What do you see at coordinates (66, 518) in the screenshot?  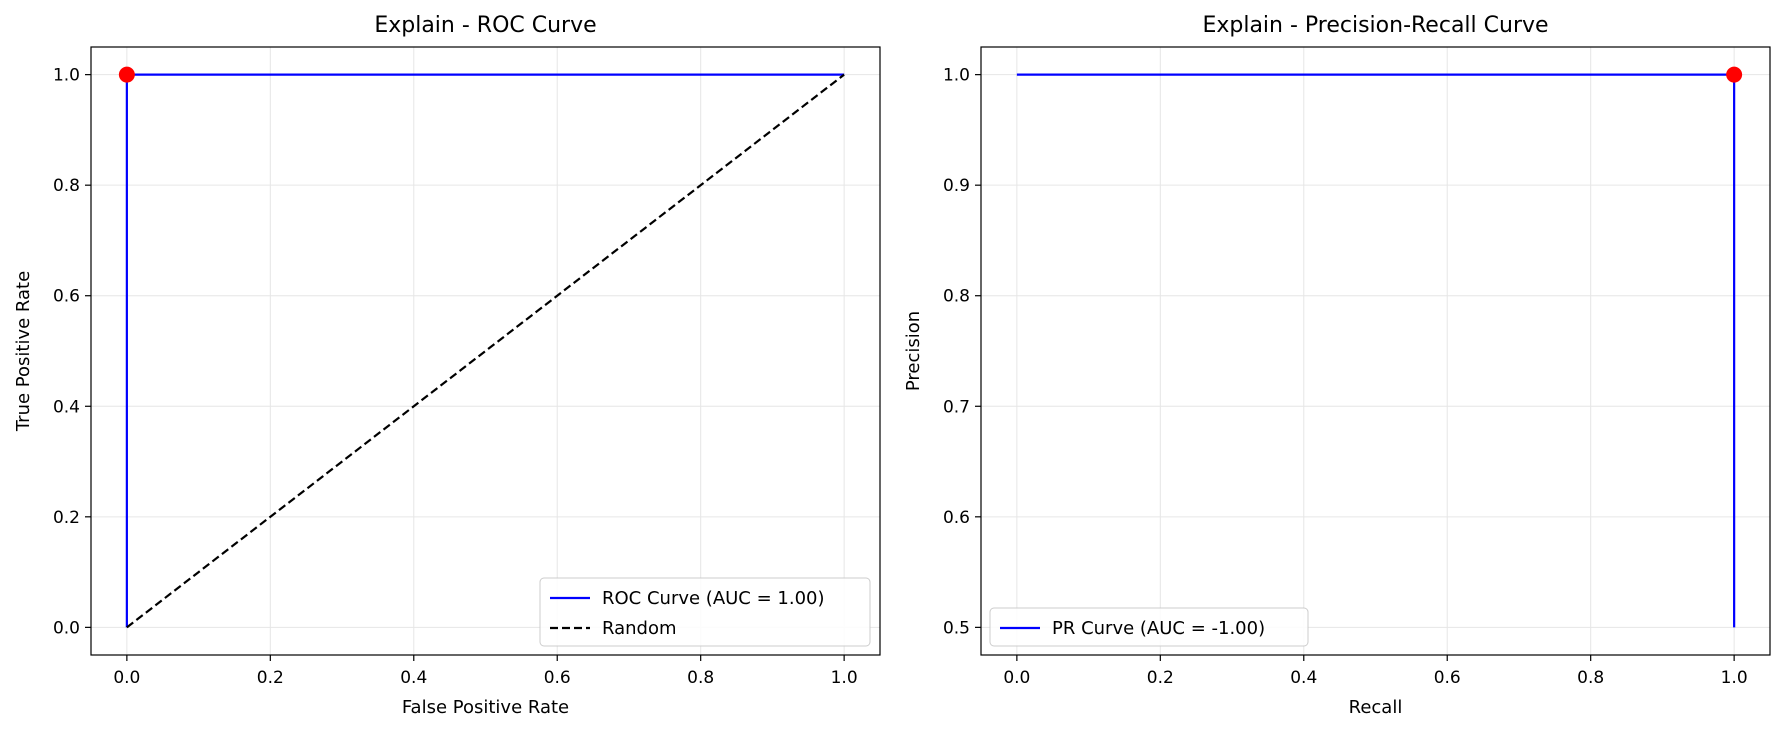 I see `roc-ytick-label: 0.2` at bounding box center [66, 518].